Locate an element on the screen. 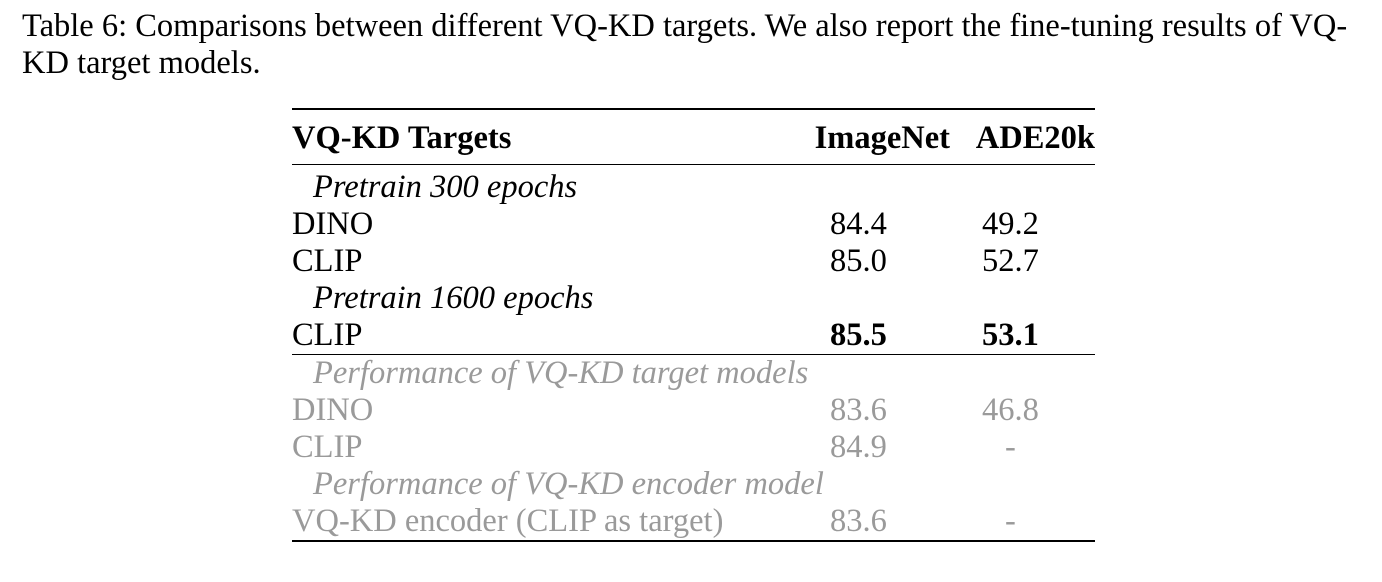 The height and width of the screenshot is (582, 1382). table-row: VQ-KD encoder (CLIP as target) 83.6 - is located at coordinates (693, 522).